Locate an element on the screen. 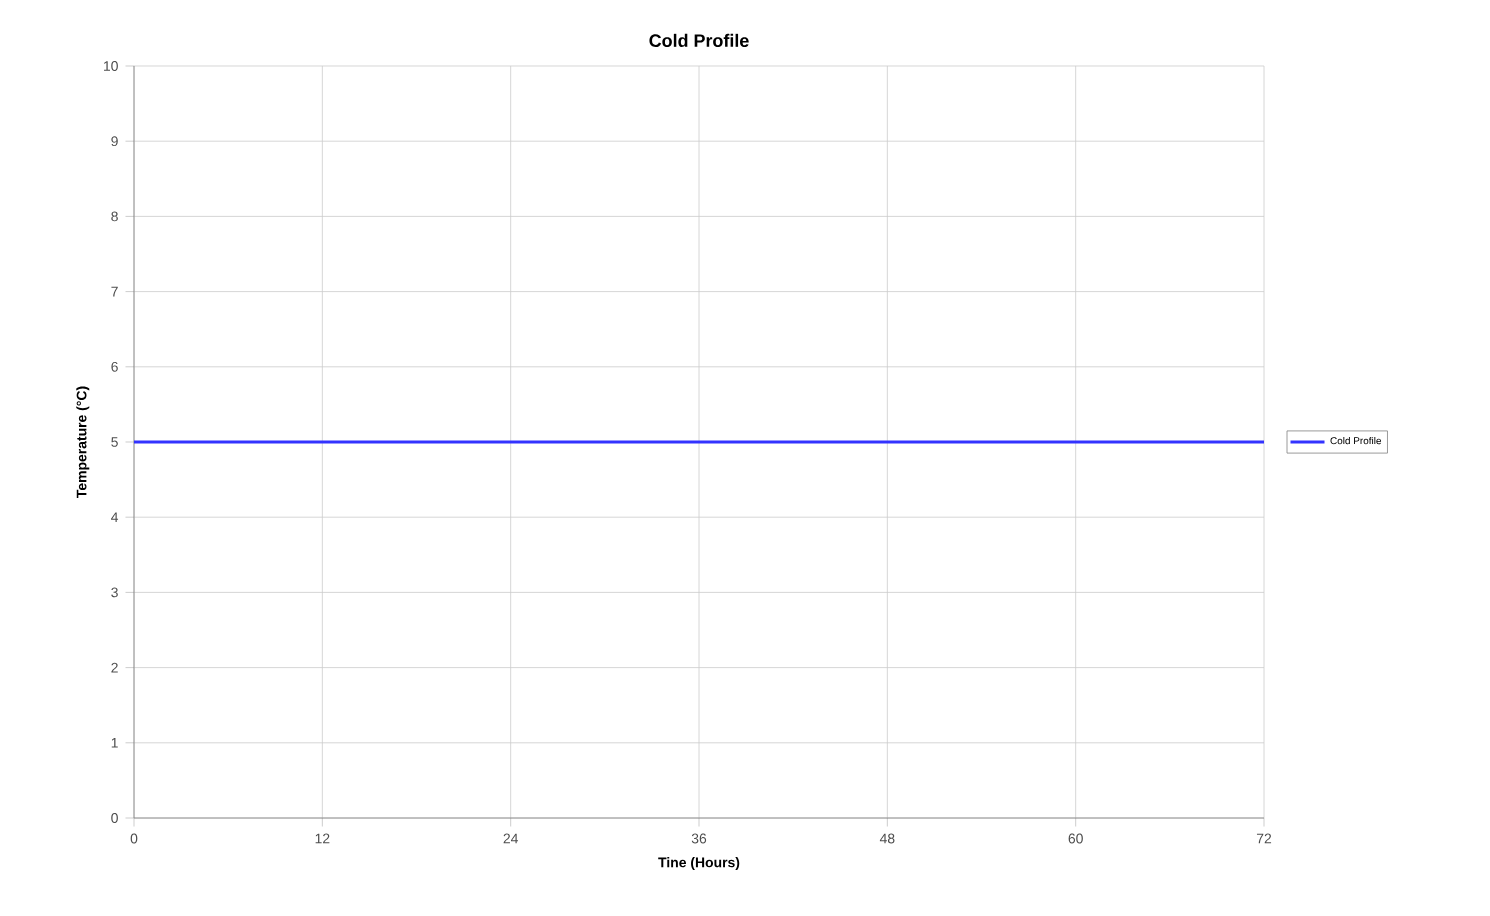 The image size is (1490, 916). chart-title: Cold Profile is located at coordinates (699, 40).